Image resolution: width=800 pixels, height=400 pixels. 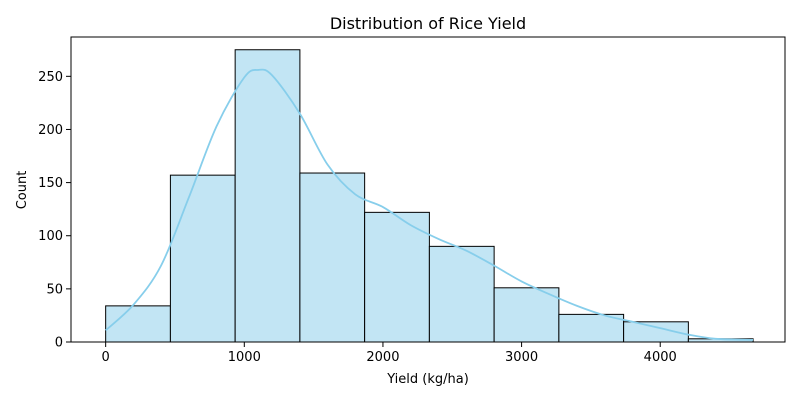 I want to click on x-axis-ticks: 0 1000 2000 3000 4000, so click(x=389, y=353).